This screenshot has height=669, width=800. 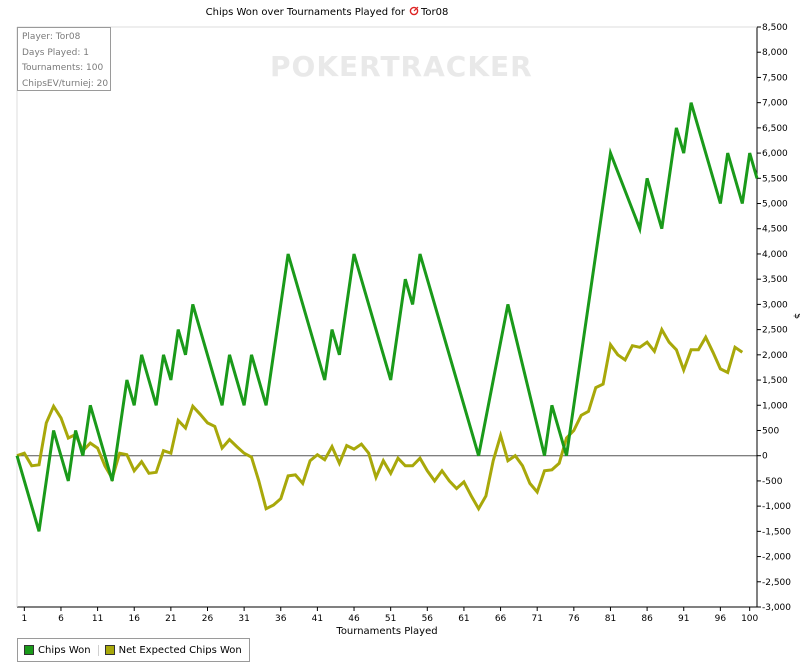 I want to click on legend-item-chips-won: Chips Won, so click(x=58, y=650).